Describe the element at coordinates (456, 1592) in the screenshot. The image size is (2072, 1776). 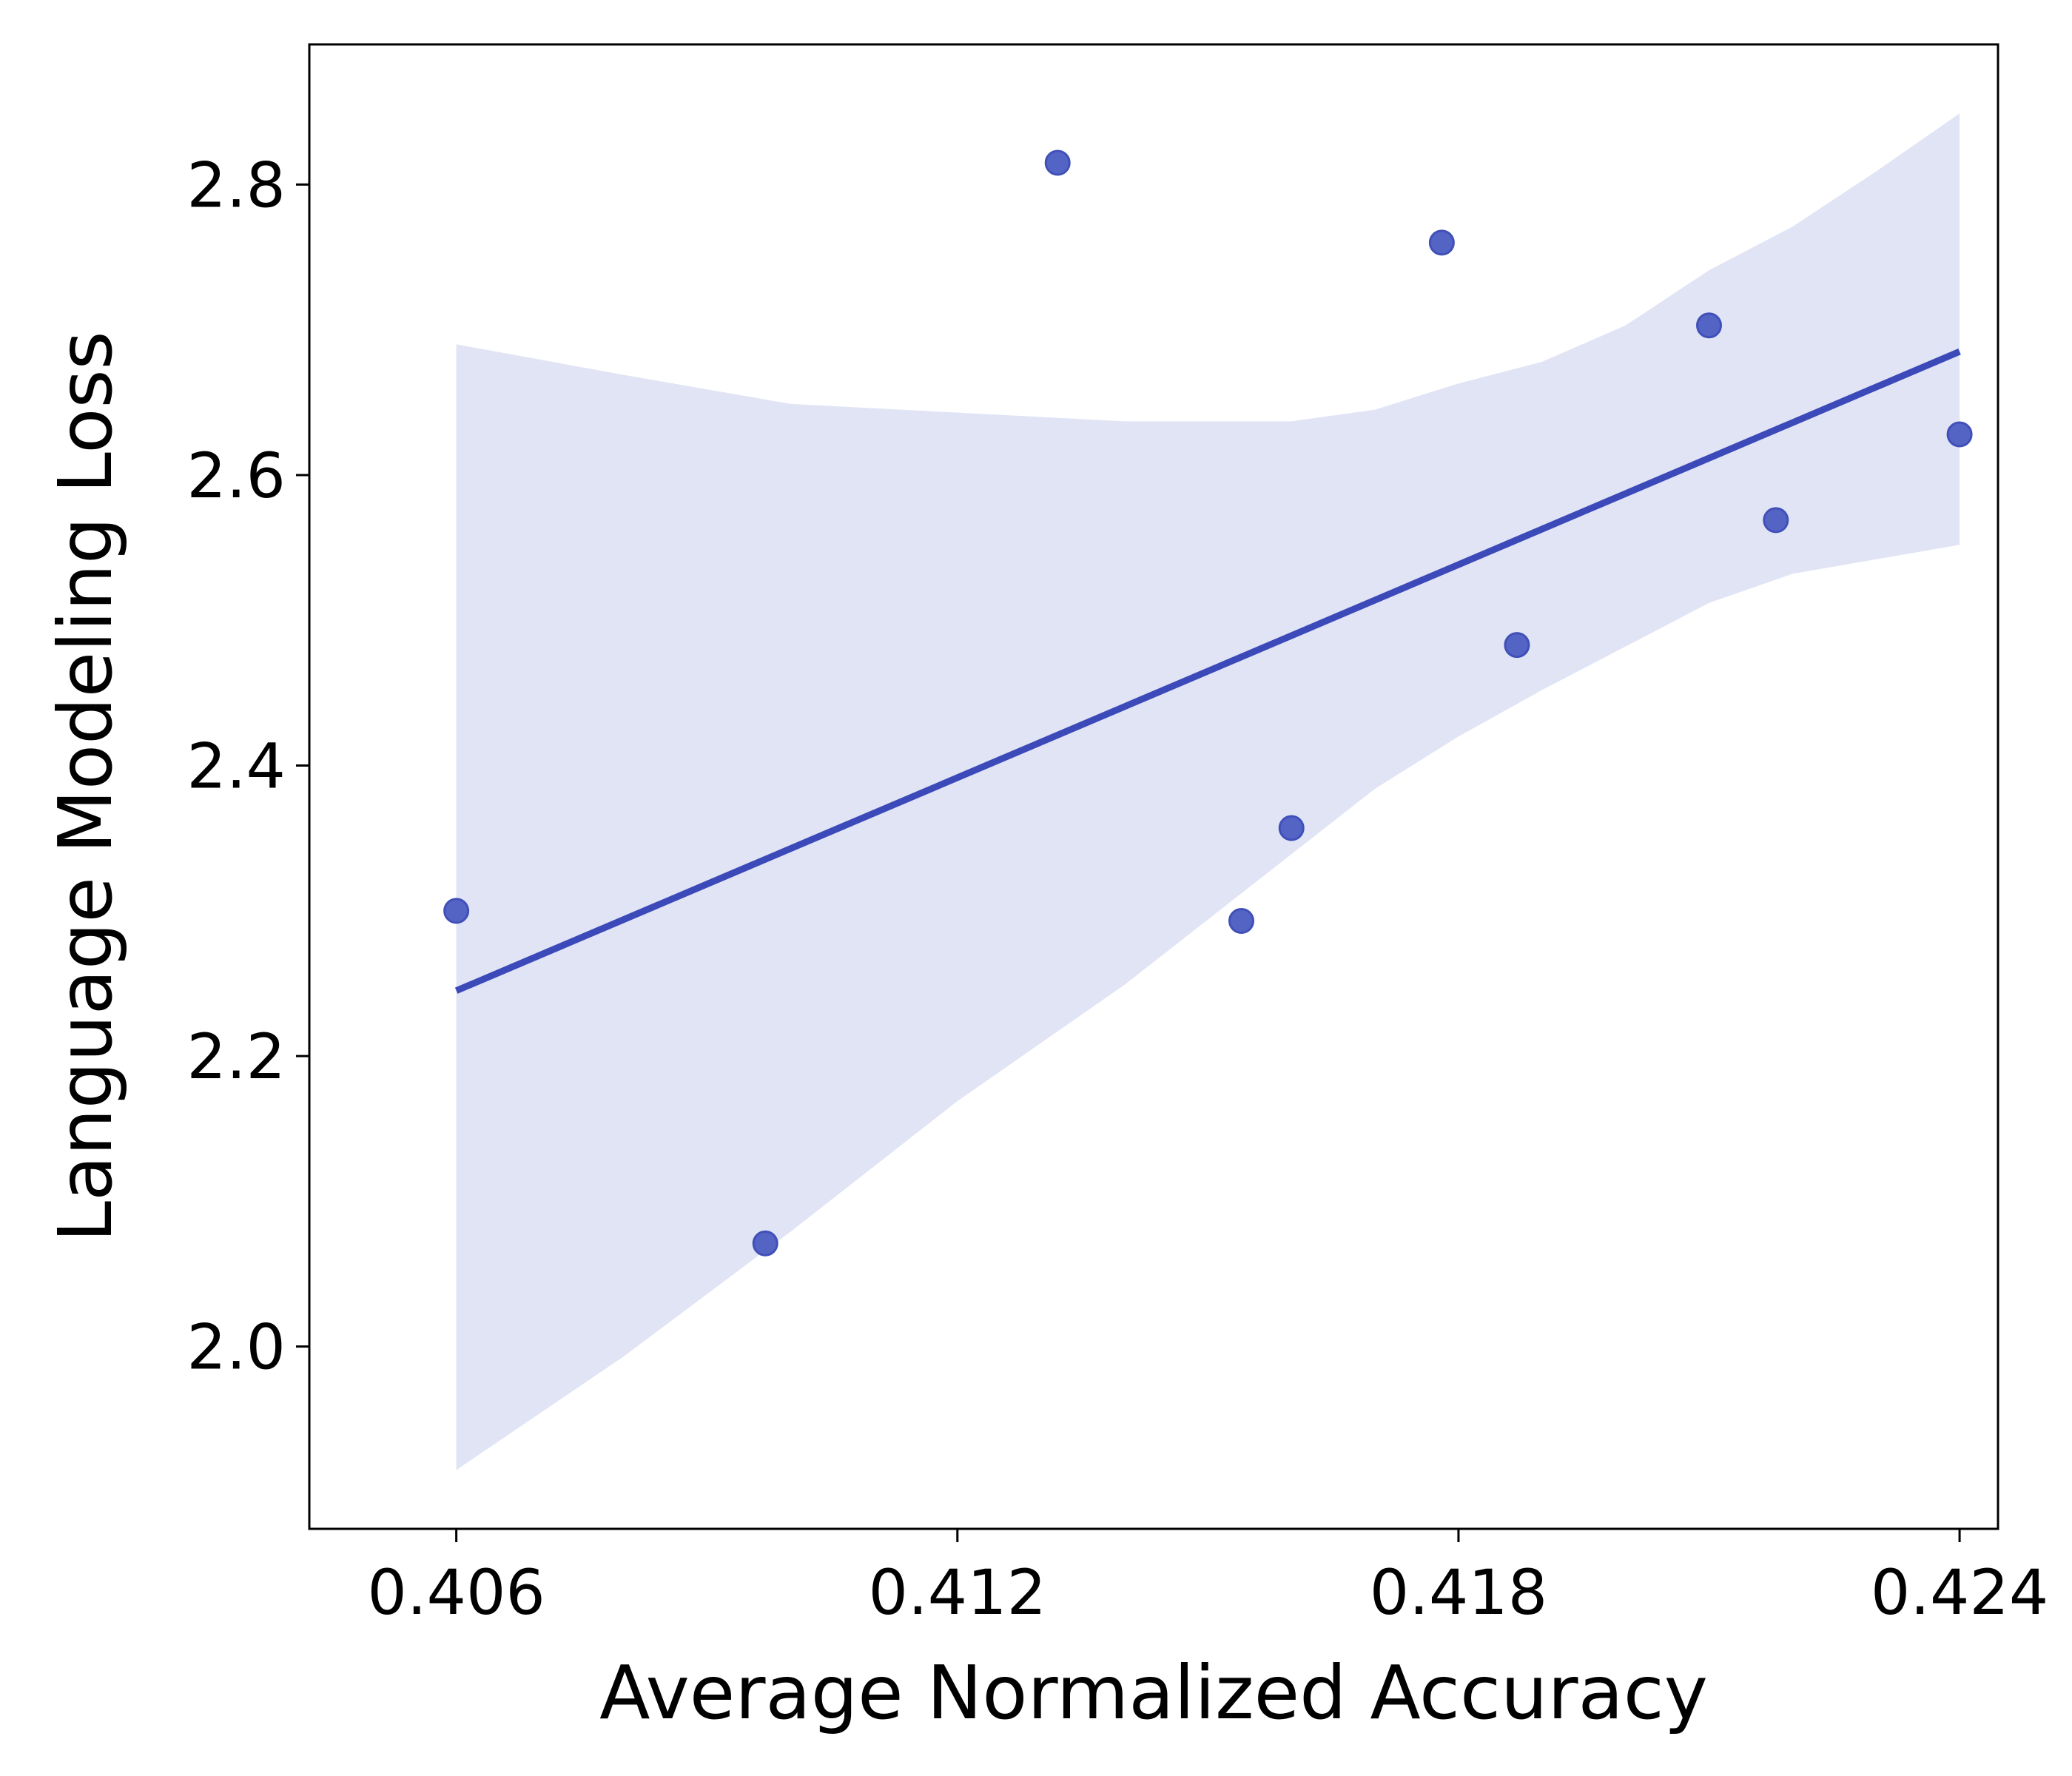
I see `x-tick-label: 0.406` at that location.